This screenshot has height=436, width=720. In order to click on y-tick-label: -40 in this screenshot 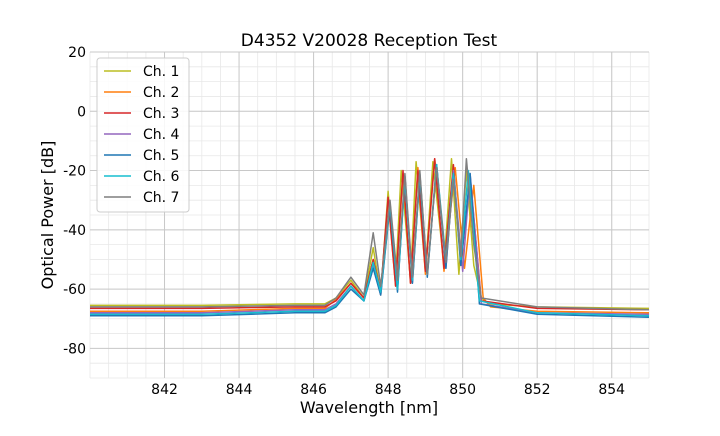, I will do `click(74, 231)`.